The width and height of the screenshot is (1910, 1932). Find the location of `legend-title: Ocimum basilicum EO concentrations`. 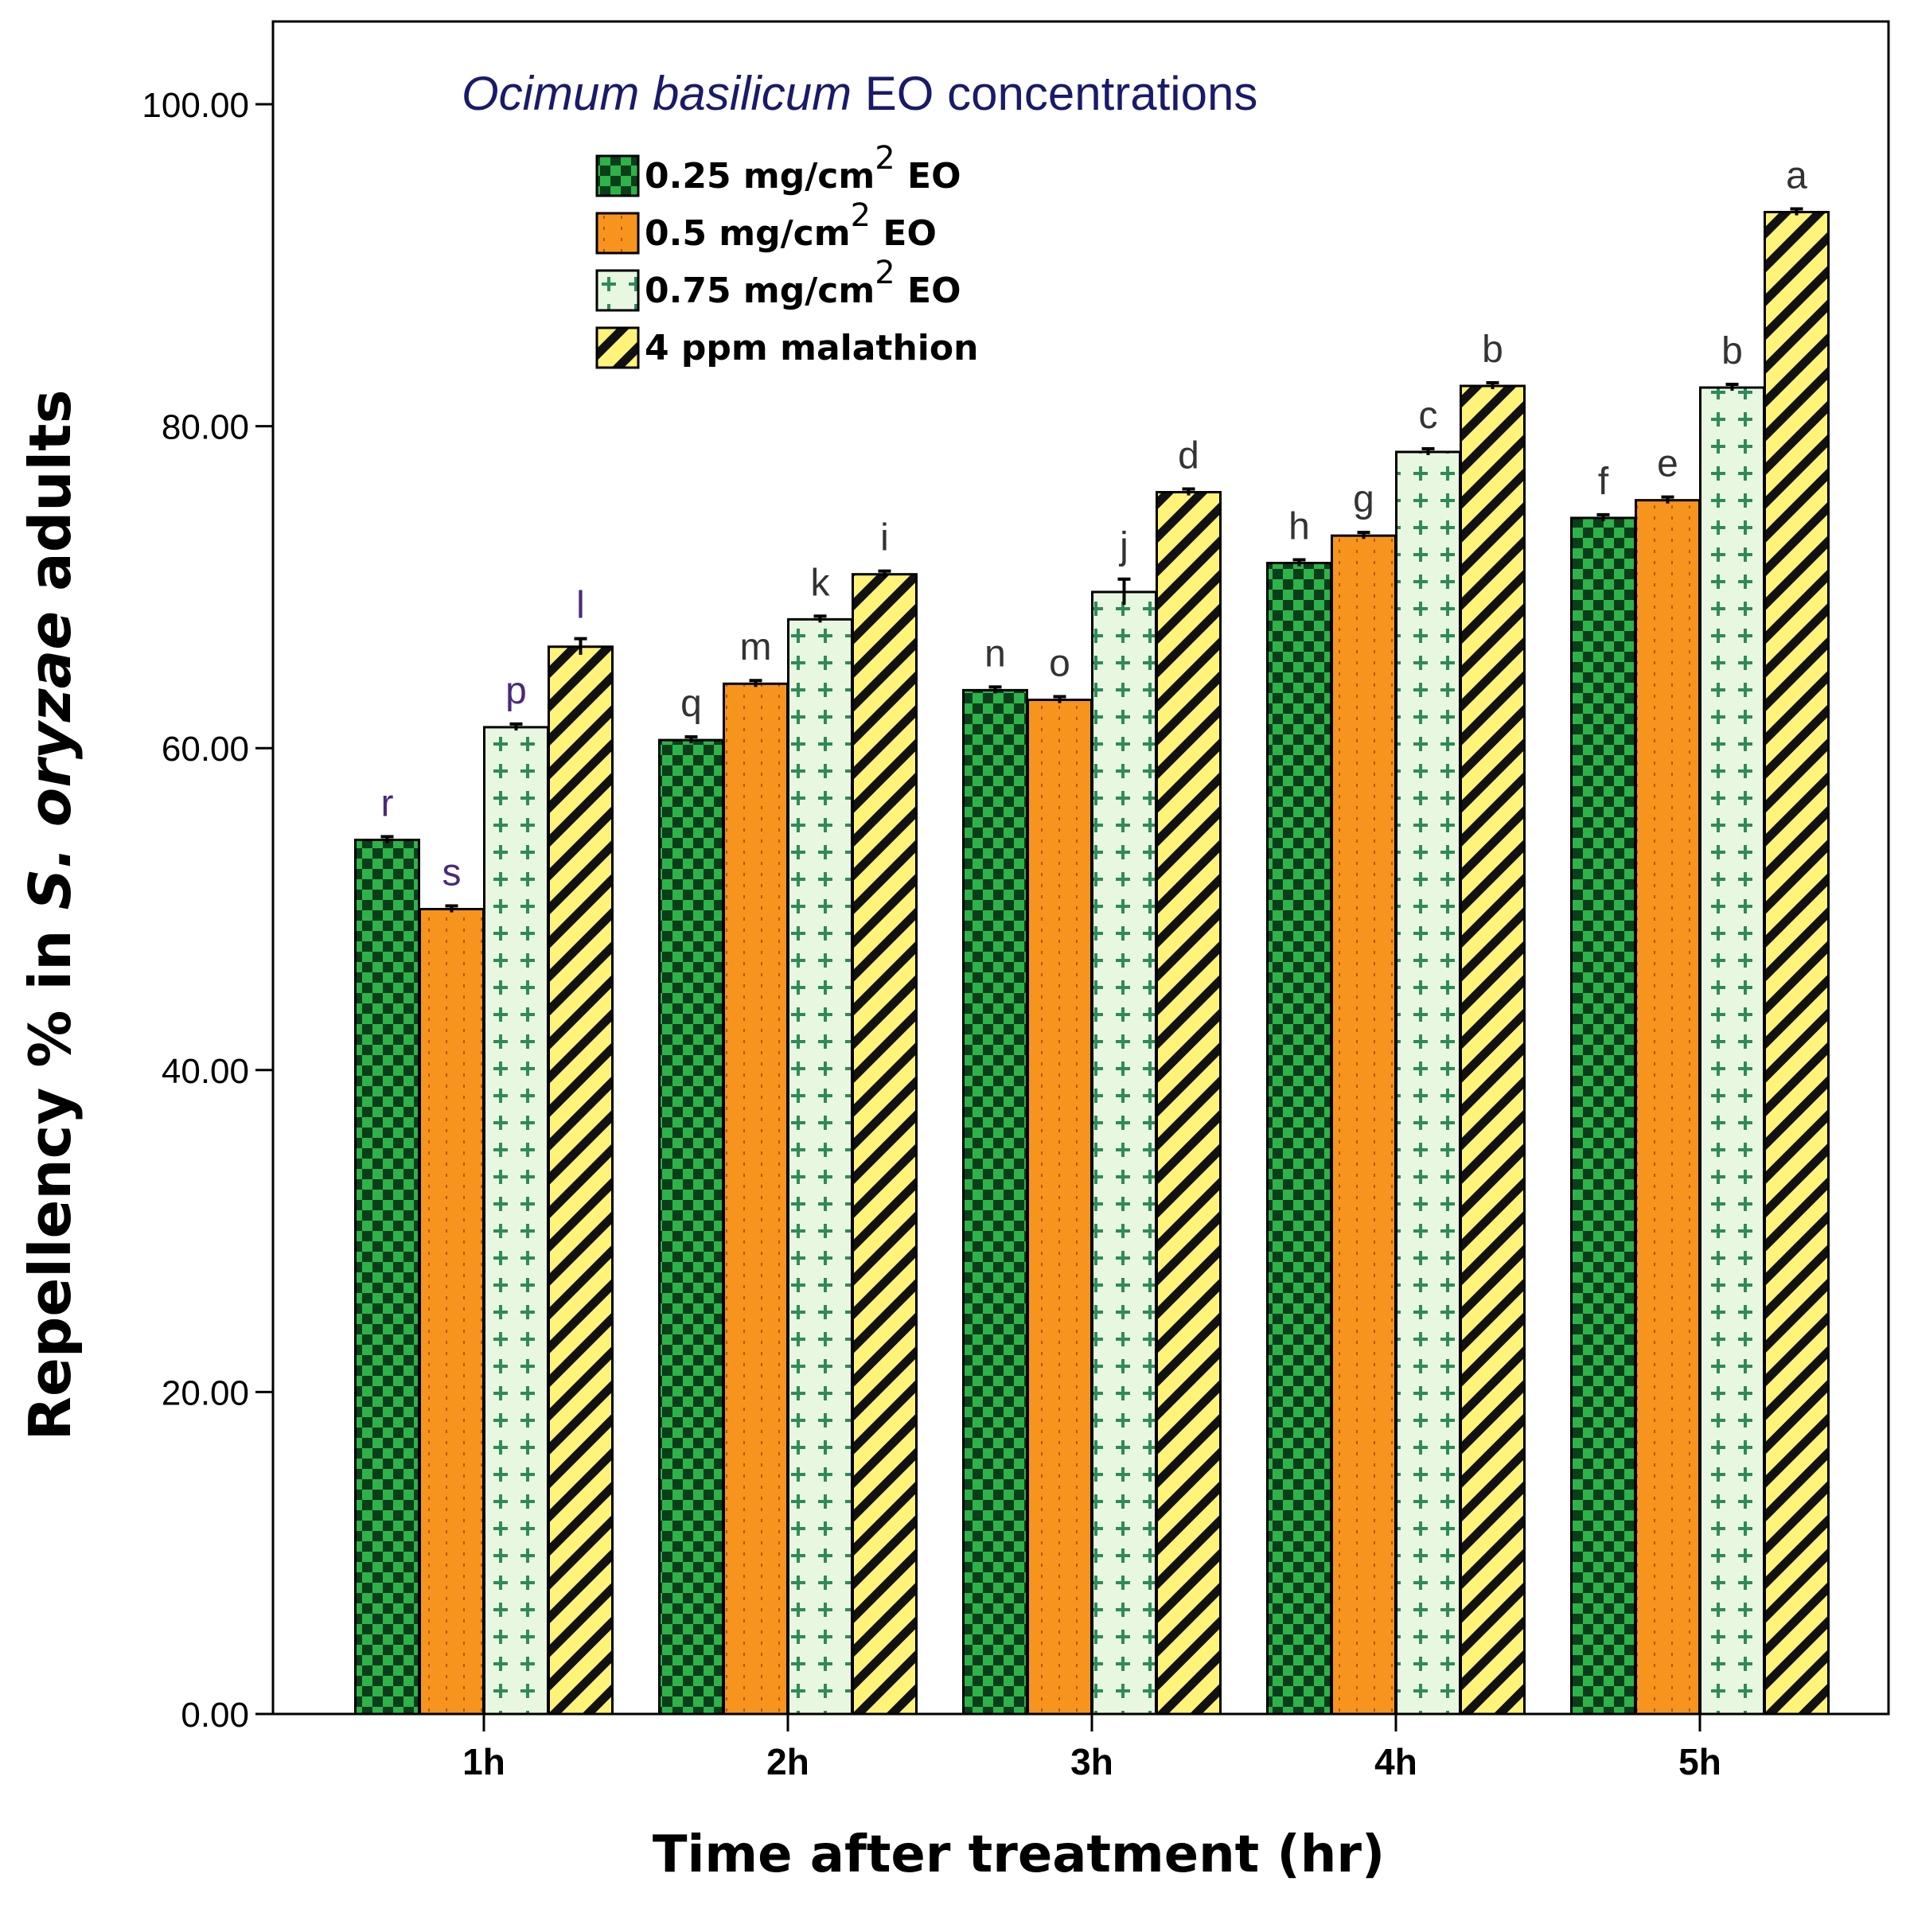

legend-title: Ocimum basilicum EO concentrations is located at coordinates (859, 93).